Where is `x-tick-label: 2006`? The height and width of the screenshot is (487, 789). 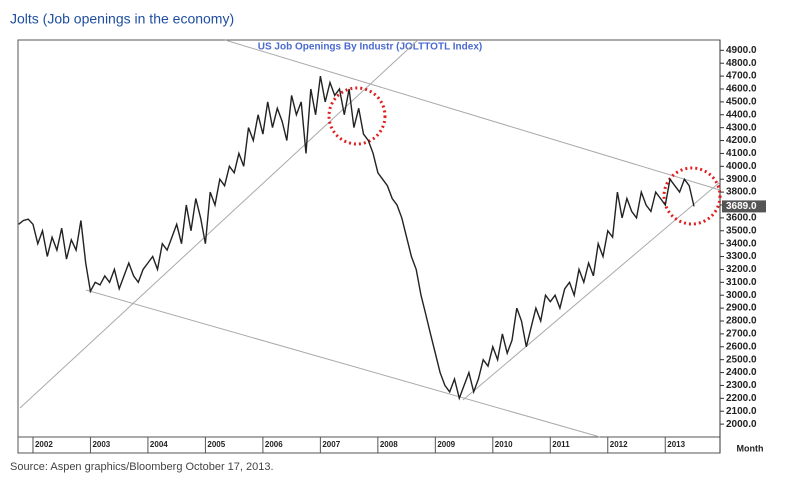
x-tick-label: 2006 is located at coordinates (274, 444).